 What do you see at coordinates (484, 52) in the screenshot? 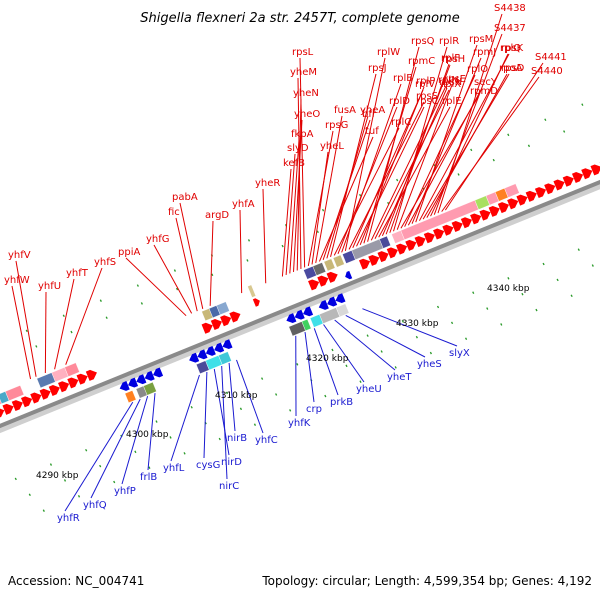
I see `gene-label-rpmJ: rpmJ` at bounding box center [484, 52].